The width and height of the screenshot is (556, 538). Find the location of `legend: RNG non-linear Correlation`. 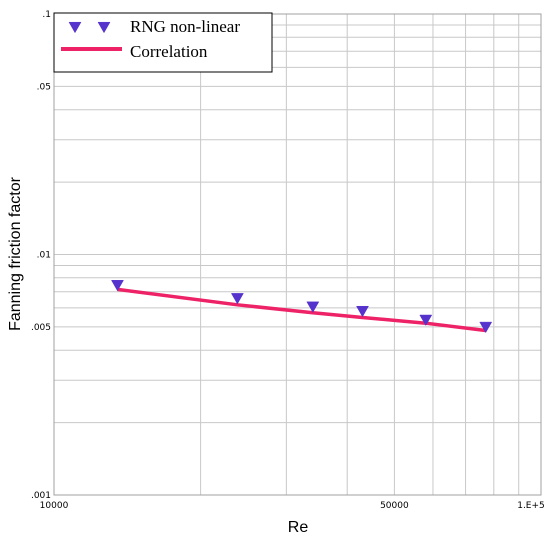

legend: RNG non-linear Correlation is located at coordinates (163, 42).